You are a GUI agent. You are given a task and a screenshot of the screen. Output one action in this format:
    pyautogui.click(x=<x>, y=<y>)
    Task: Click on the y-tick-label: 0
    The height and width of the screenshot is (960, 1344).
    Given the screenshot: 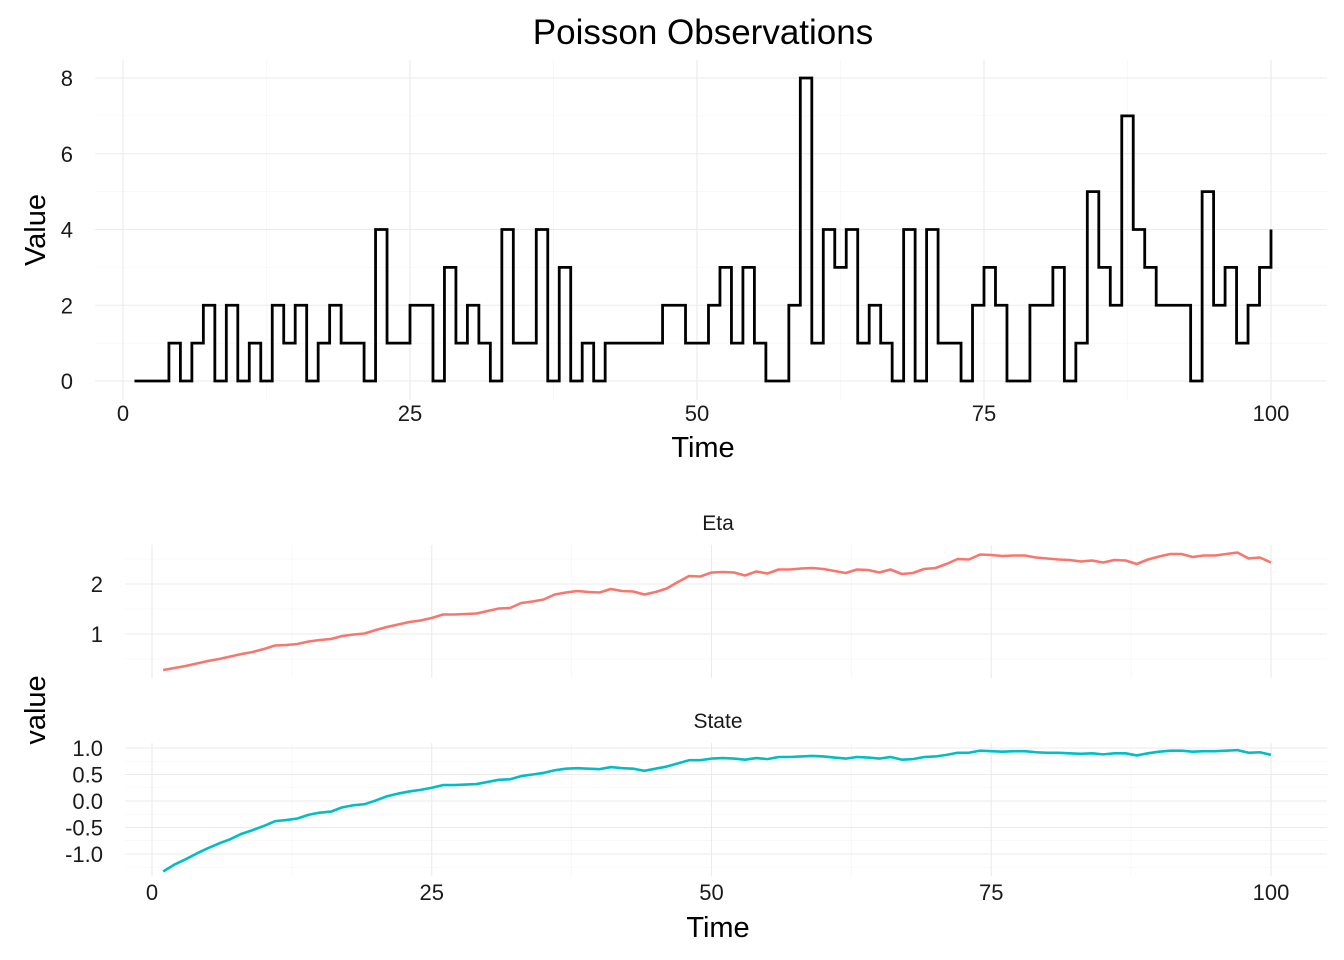 What is the action you would take?
    pyautogui.click(x=67, y=381)
    